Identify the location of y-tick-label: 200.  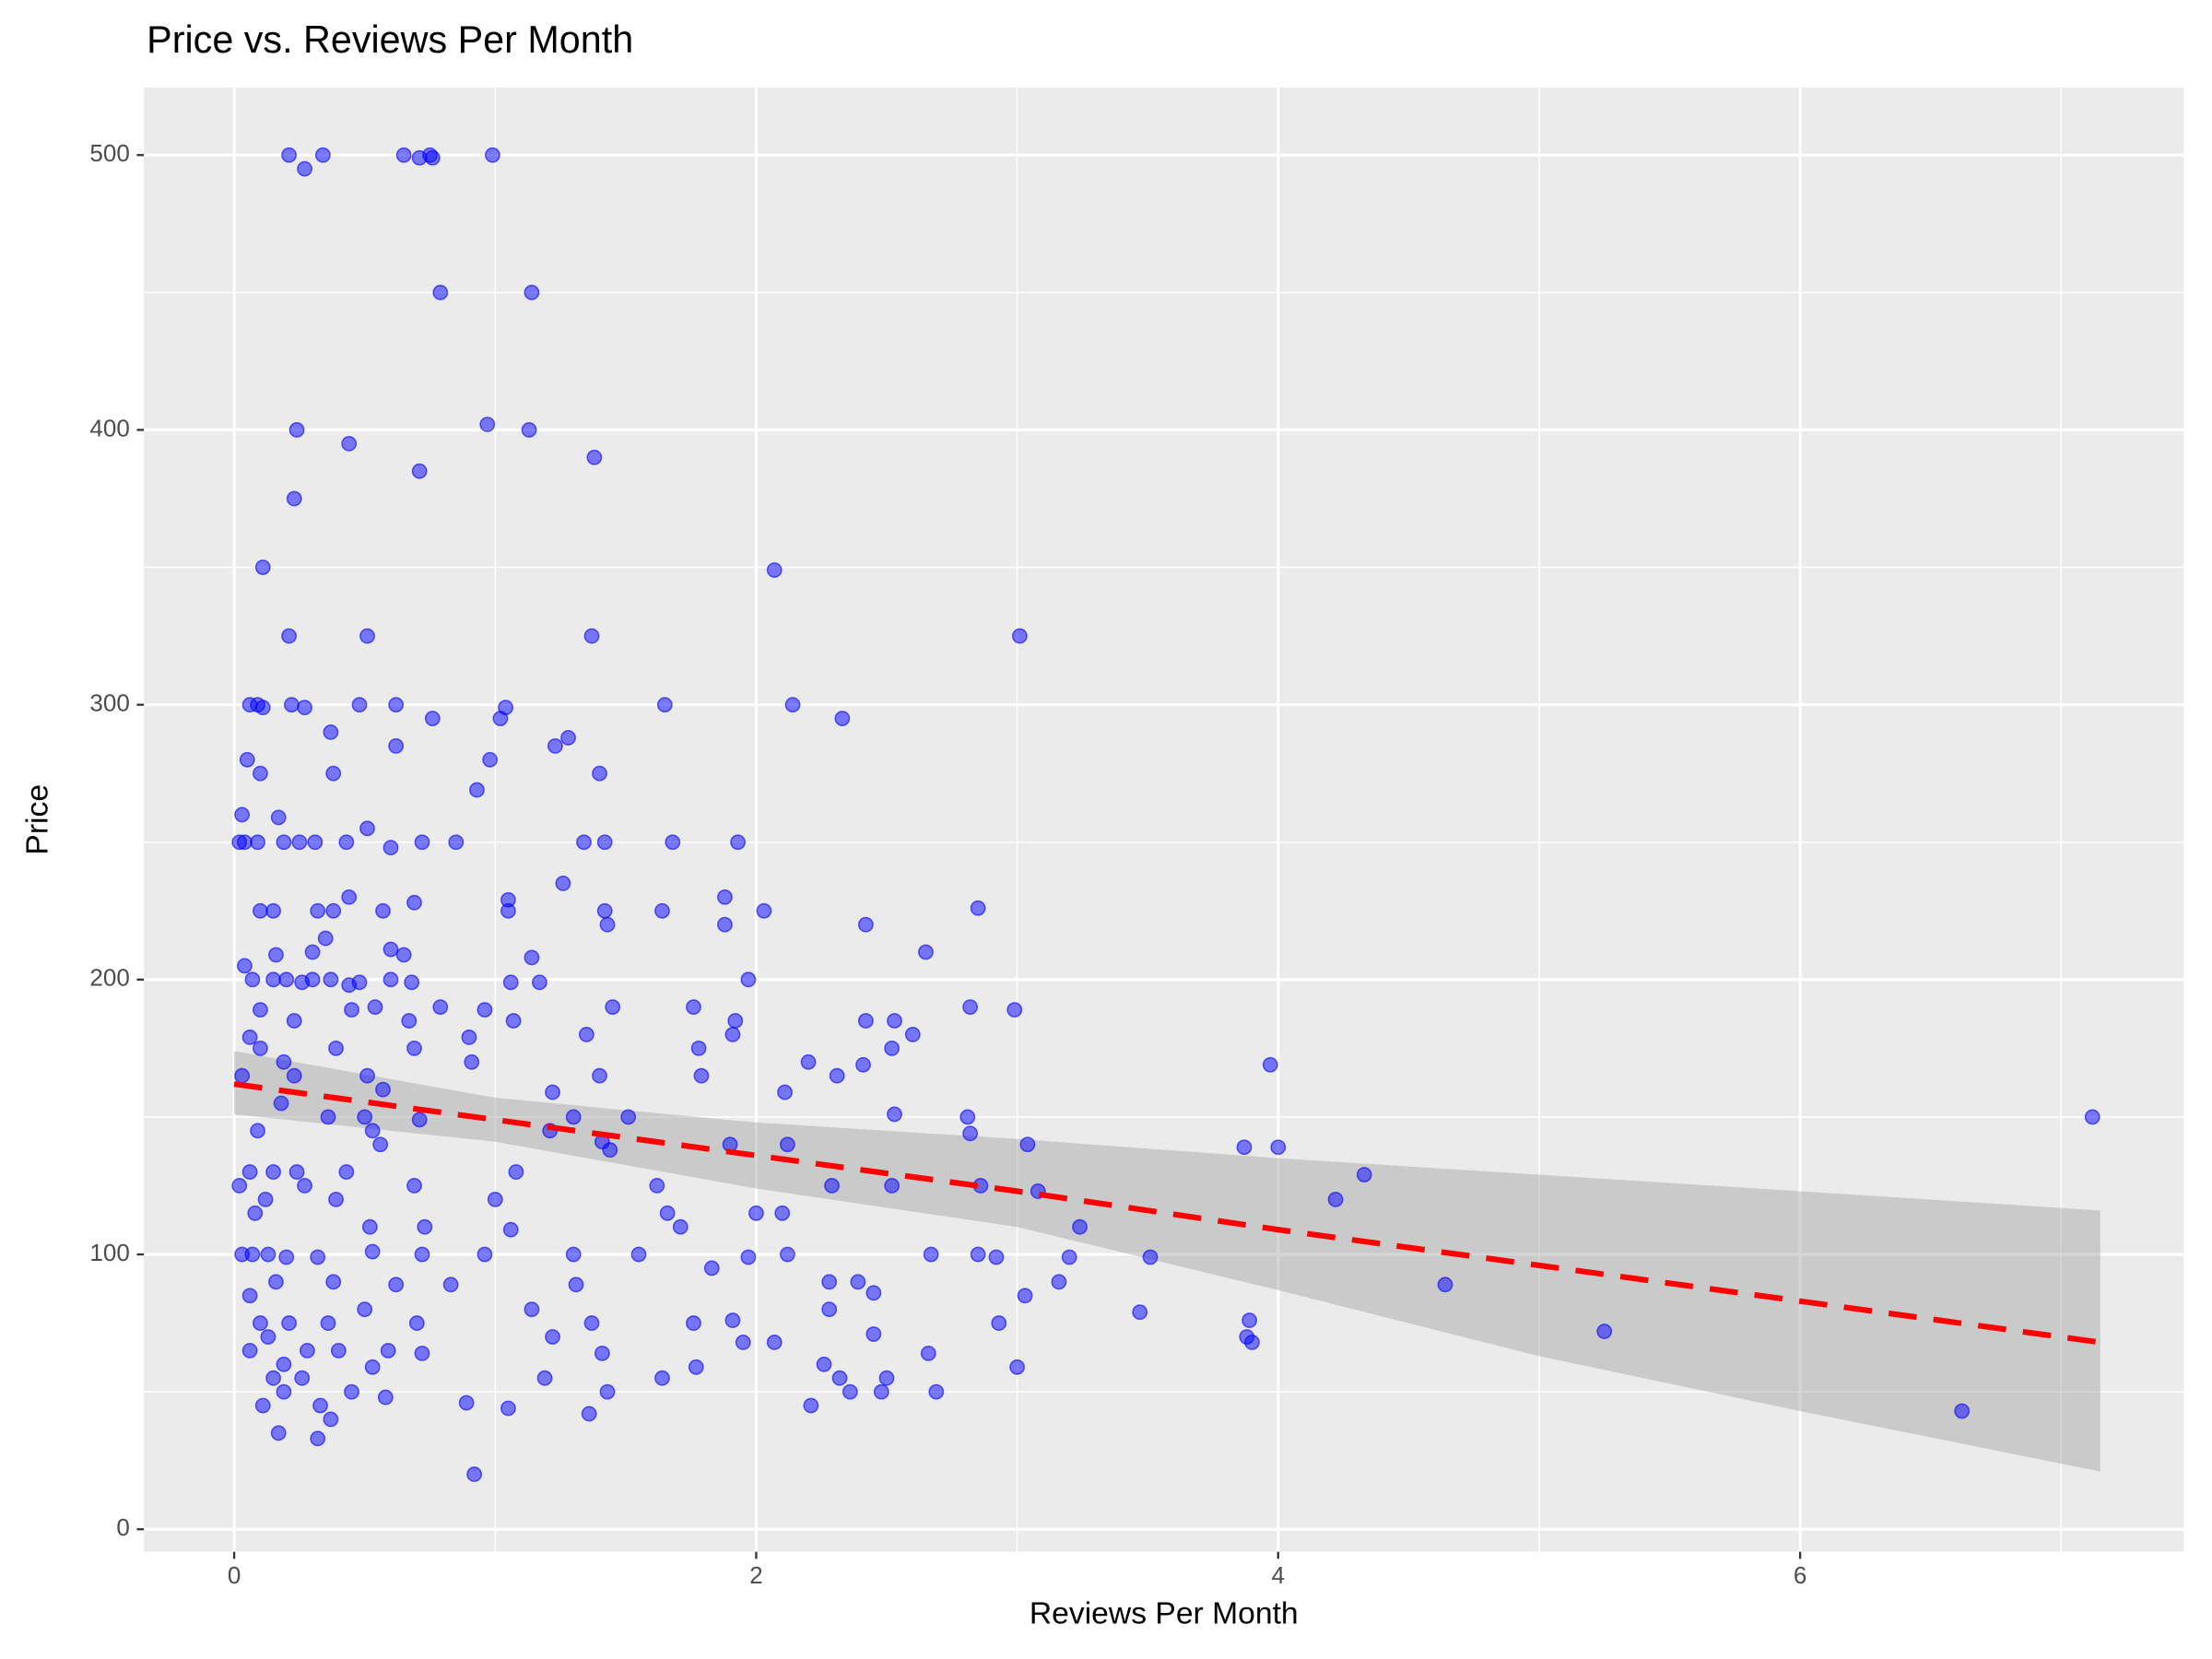
(109, 978).